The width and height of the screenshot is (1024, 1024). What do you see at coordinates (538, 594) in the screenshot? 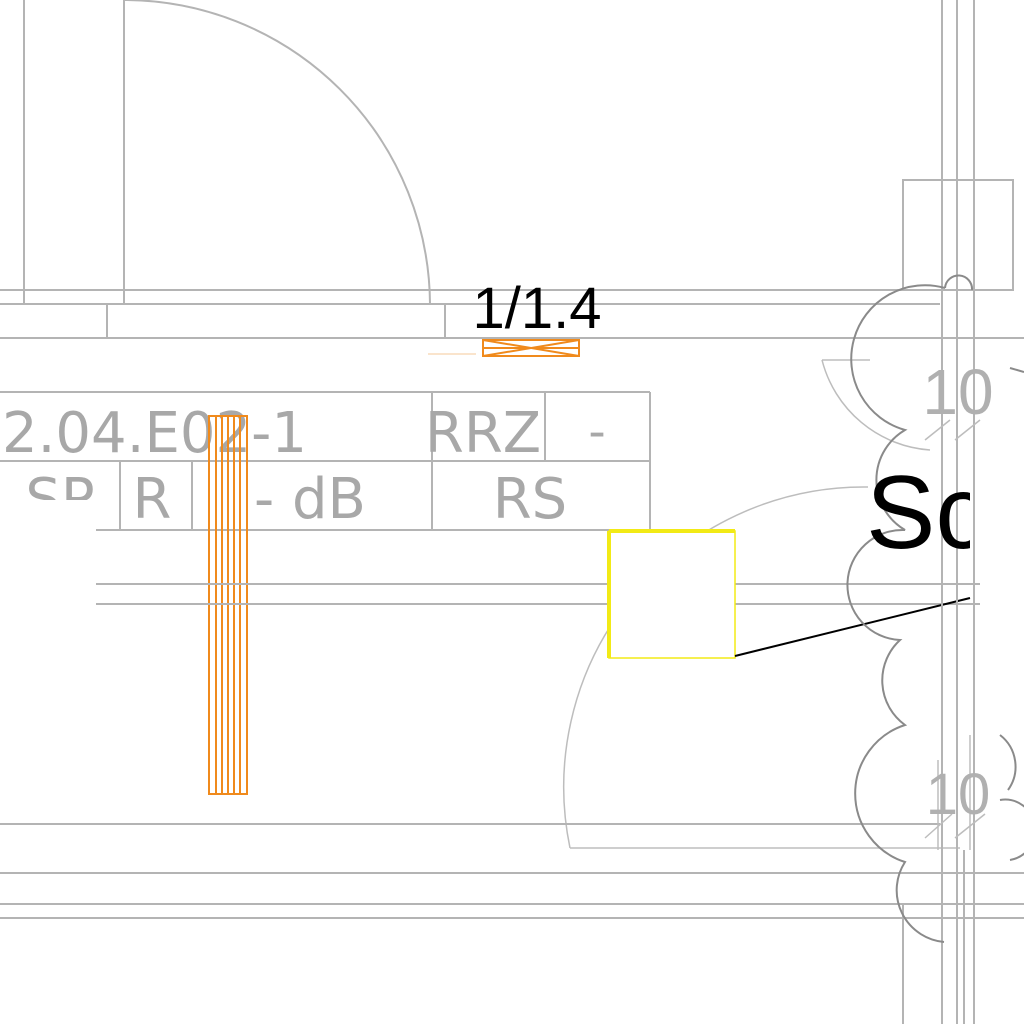
I see `middle-wall` at bounding box center [538, 594].